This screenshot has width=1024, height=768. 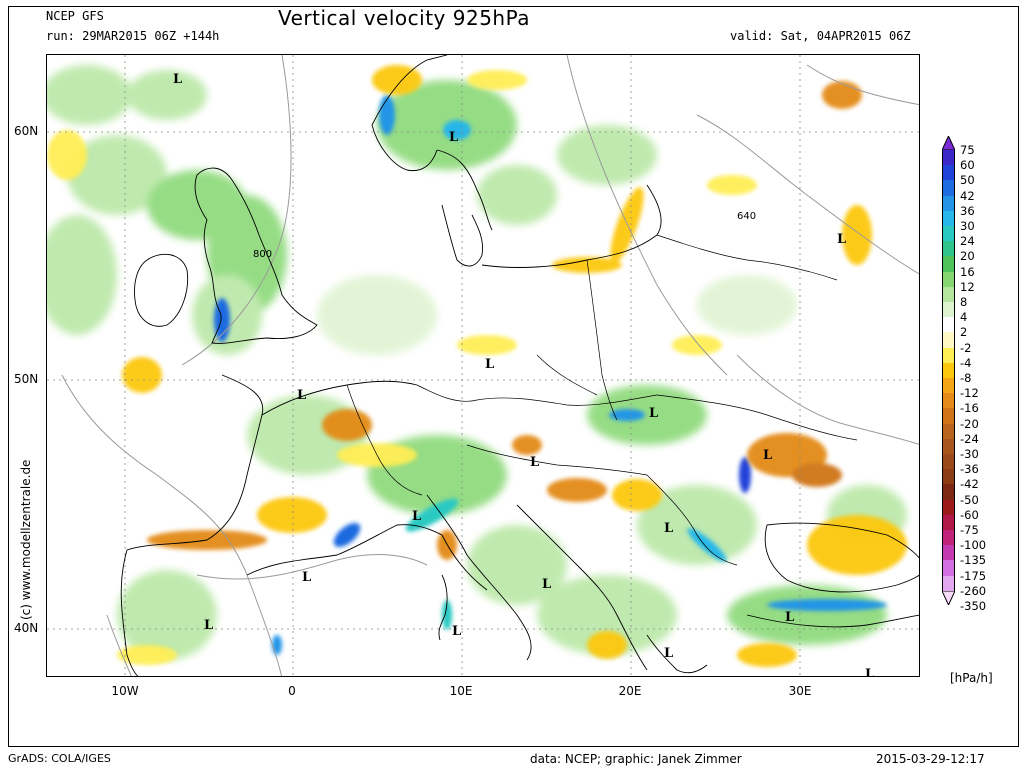 I want to click on colorbar-label: 12, so click(x=967, y=286).